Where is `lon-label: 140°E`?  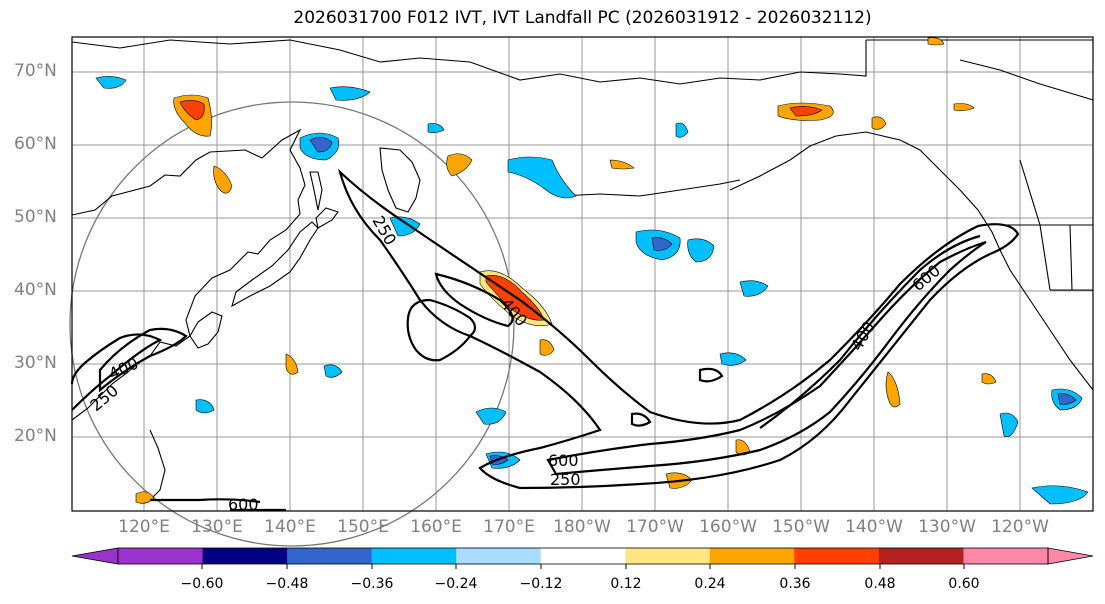 lon-label: 140°E is located at coordinates (290, 527).